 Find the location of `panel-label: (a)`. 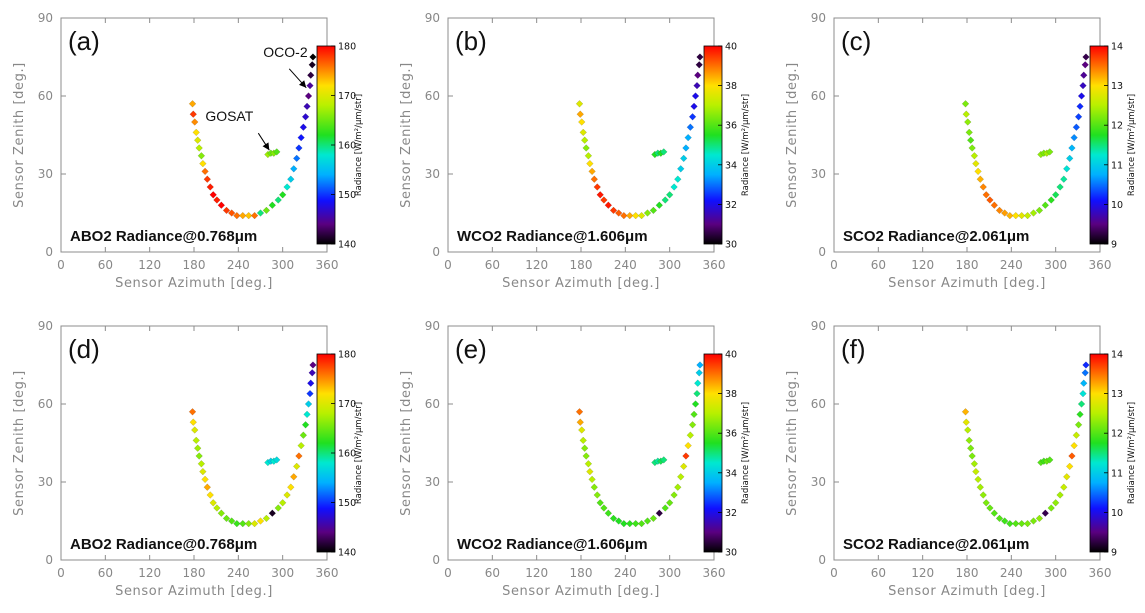

panel-label: (a) is located at coordinates (84, 41).